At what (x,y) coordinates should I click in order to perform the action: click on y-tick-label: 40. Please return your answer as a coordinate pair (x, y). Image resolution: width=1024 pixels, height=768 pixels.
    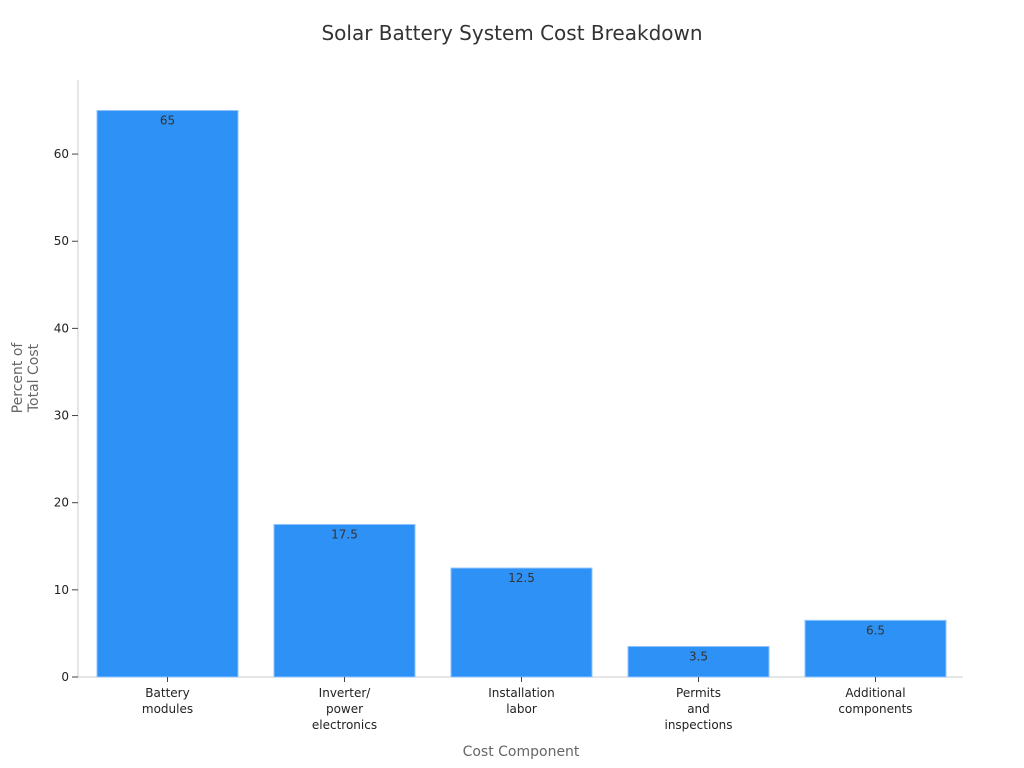
    Looking at the image, I should click on (61, 328).